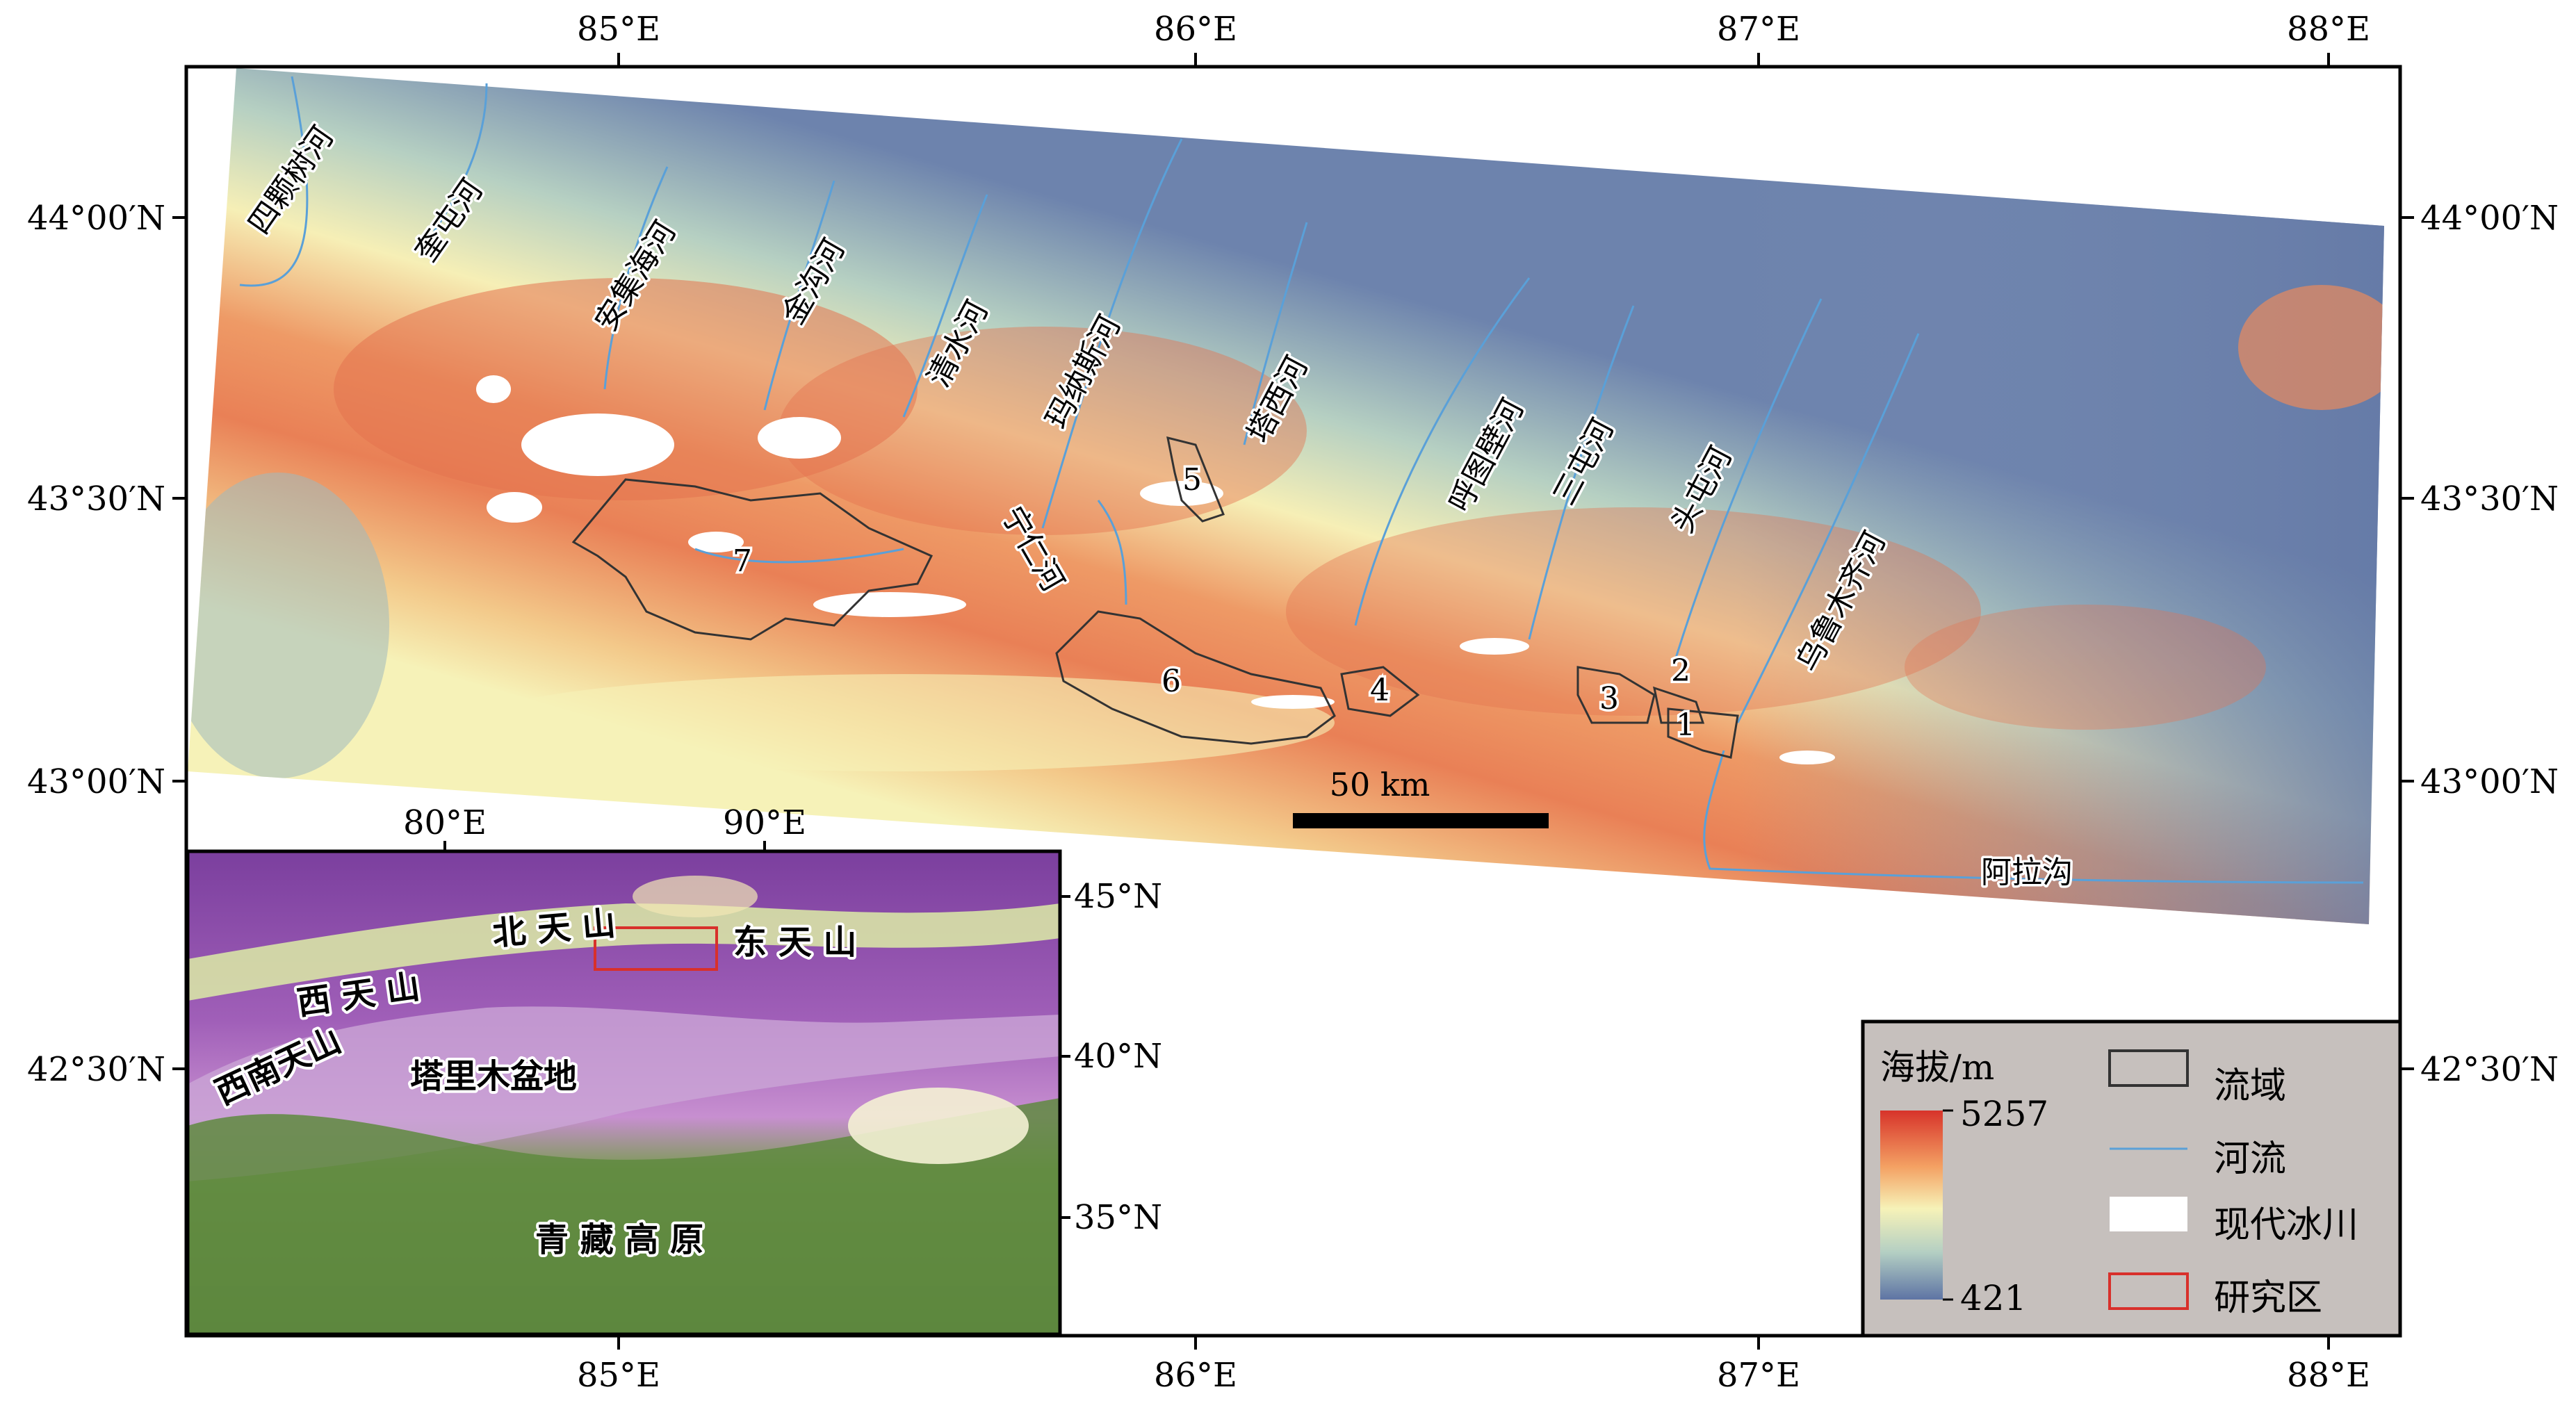 The image size is (2576, 1401). What do you see at coordinates (1937, 1067) in the screenshot?
I see `legend-title: 海拔/m` at bounding box center [1937, 1067].